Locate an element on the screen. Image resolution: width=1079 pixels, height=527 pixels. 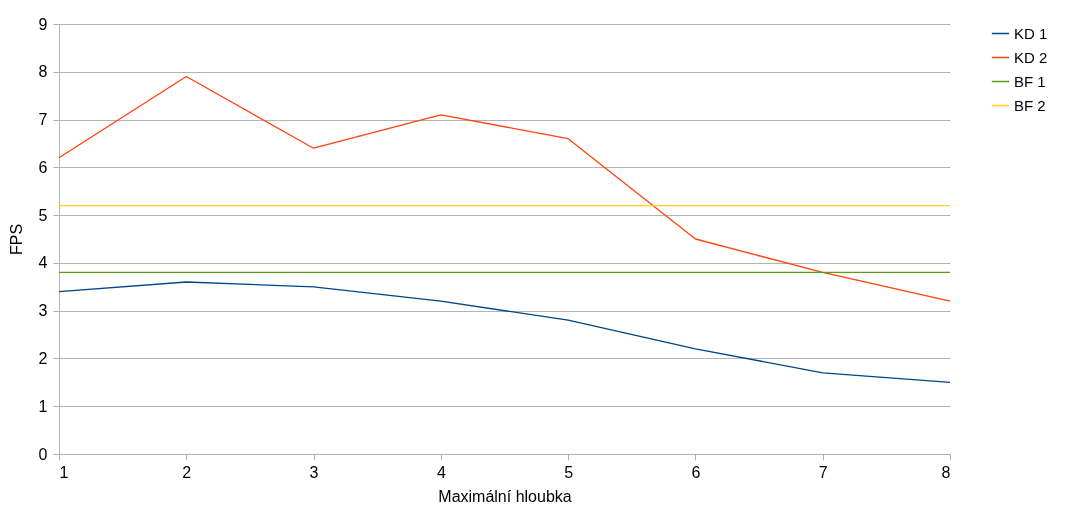
y-tick-label: 4 is located at coordinates (43, 263).